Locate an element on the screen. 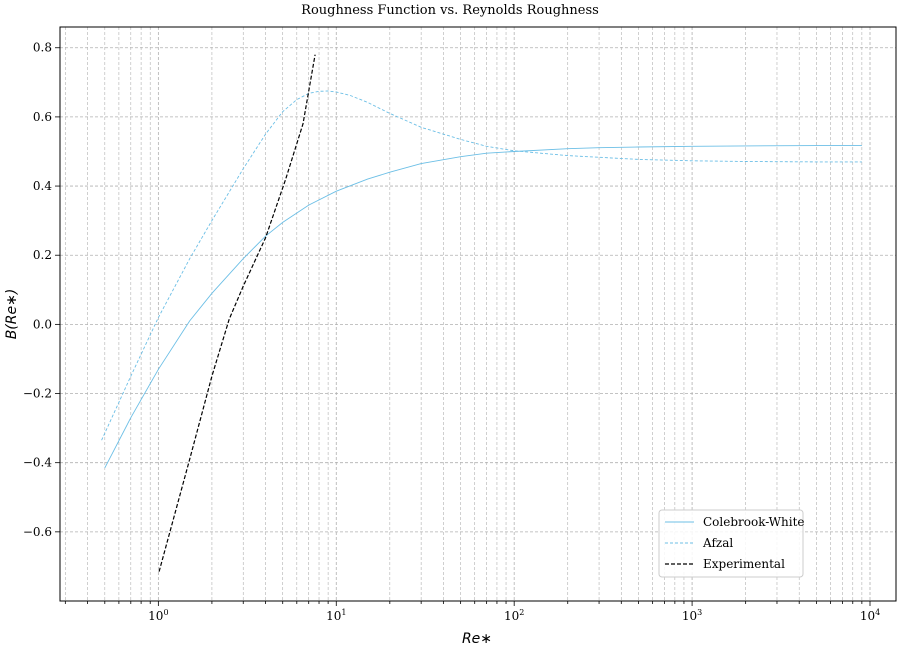  y-tick-label: −0.2 is located at coordinates (37, 394).